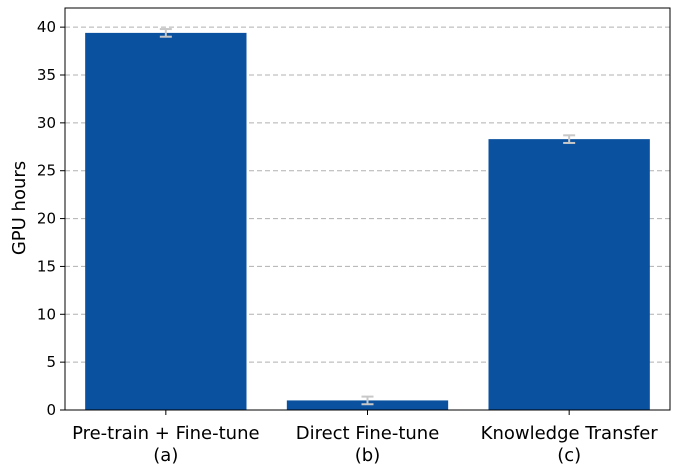 This screenshot has height=468, width=678. What do you see at coordinates (367, 454) in the screenshot?
I see `x-tick-sublabel: (b)` at bounding box center [367, 454].